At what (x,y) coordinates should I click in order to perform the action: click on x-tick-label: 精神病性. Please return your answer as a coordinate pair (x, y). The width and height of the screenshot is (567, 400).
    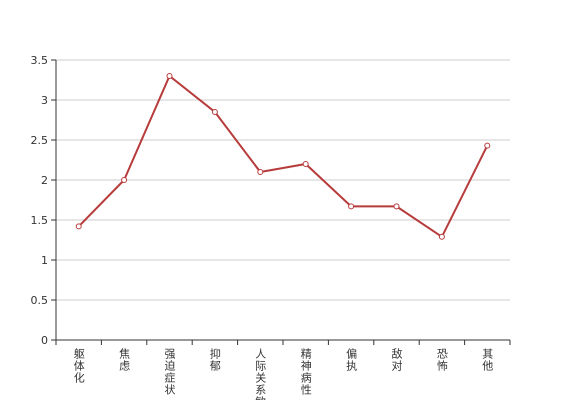
    Looking at the image, I should click on (305, 372).